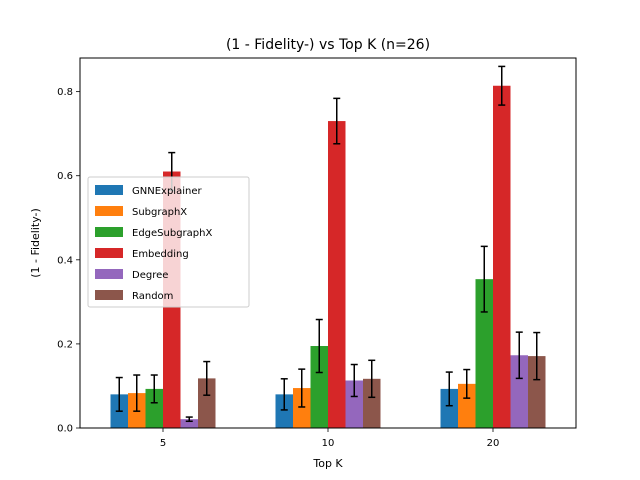 The width and height of the screenshot is (640, 480). I want to click on x-tick-label: 10, so click(328, 443).